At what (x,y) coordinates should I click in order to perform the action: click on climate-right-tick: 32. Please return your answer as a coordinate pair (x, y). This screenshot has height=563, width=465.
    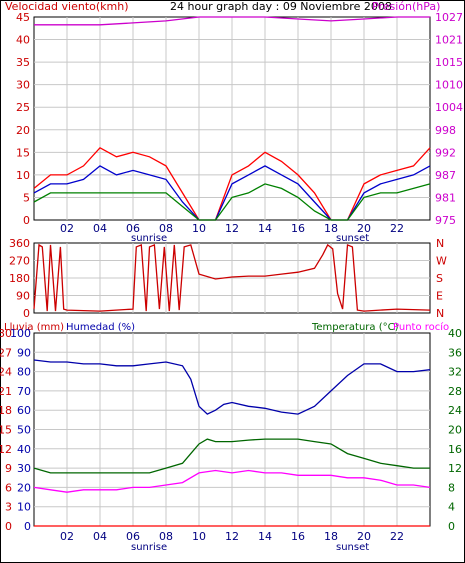
    Looking at the image, I should click on (455, 372).